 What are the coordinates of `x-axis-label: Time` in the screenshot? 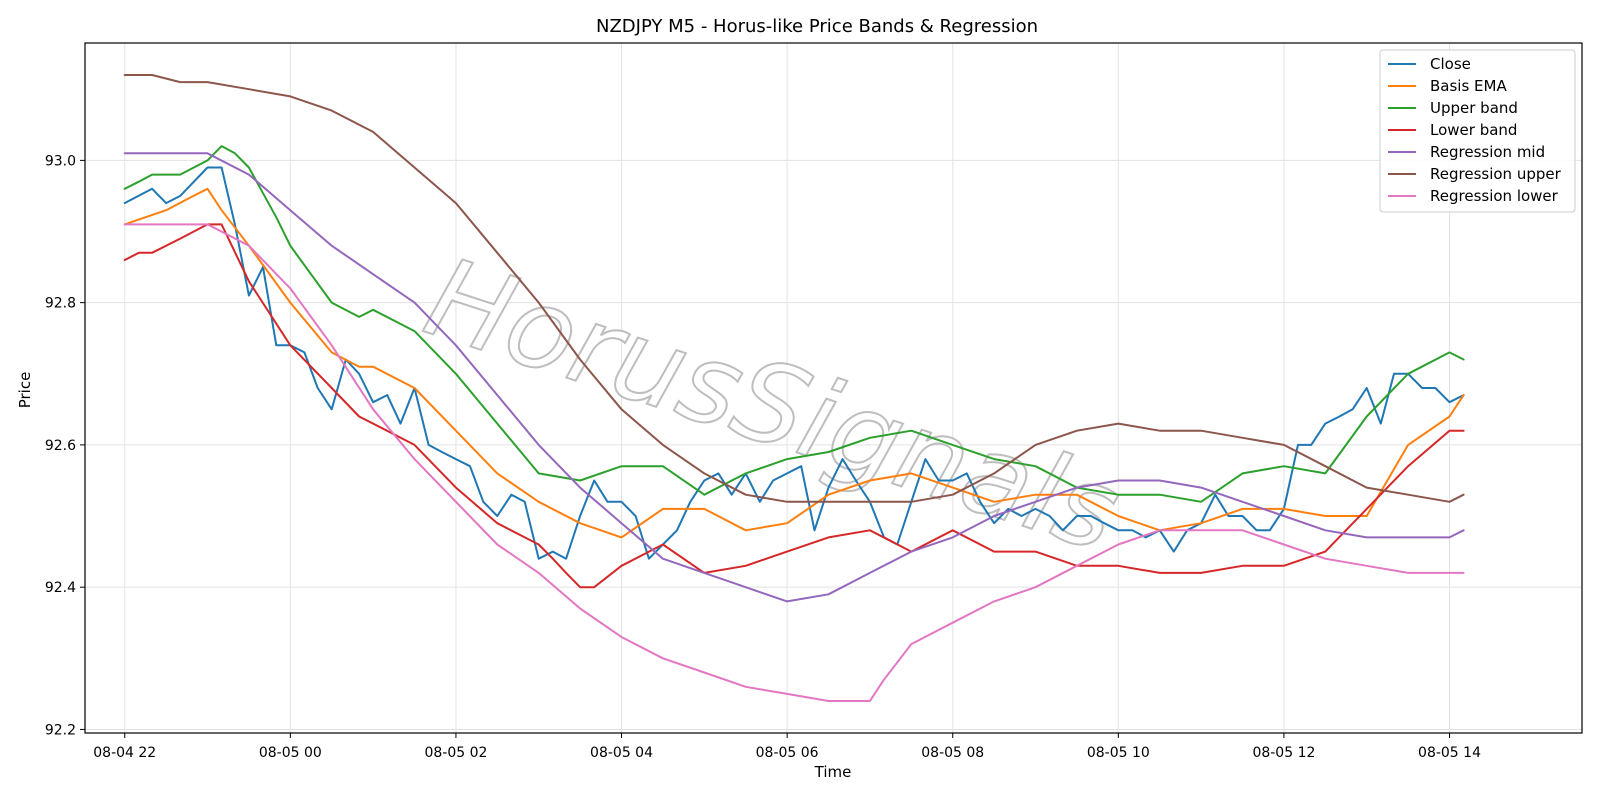 It's located at (833, 772).